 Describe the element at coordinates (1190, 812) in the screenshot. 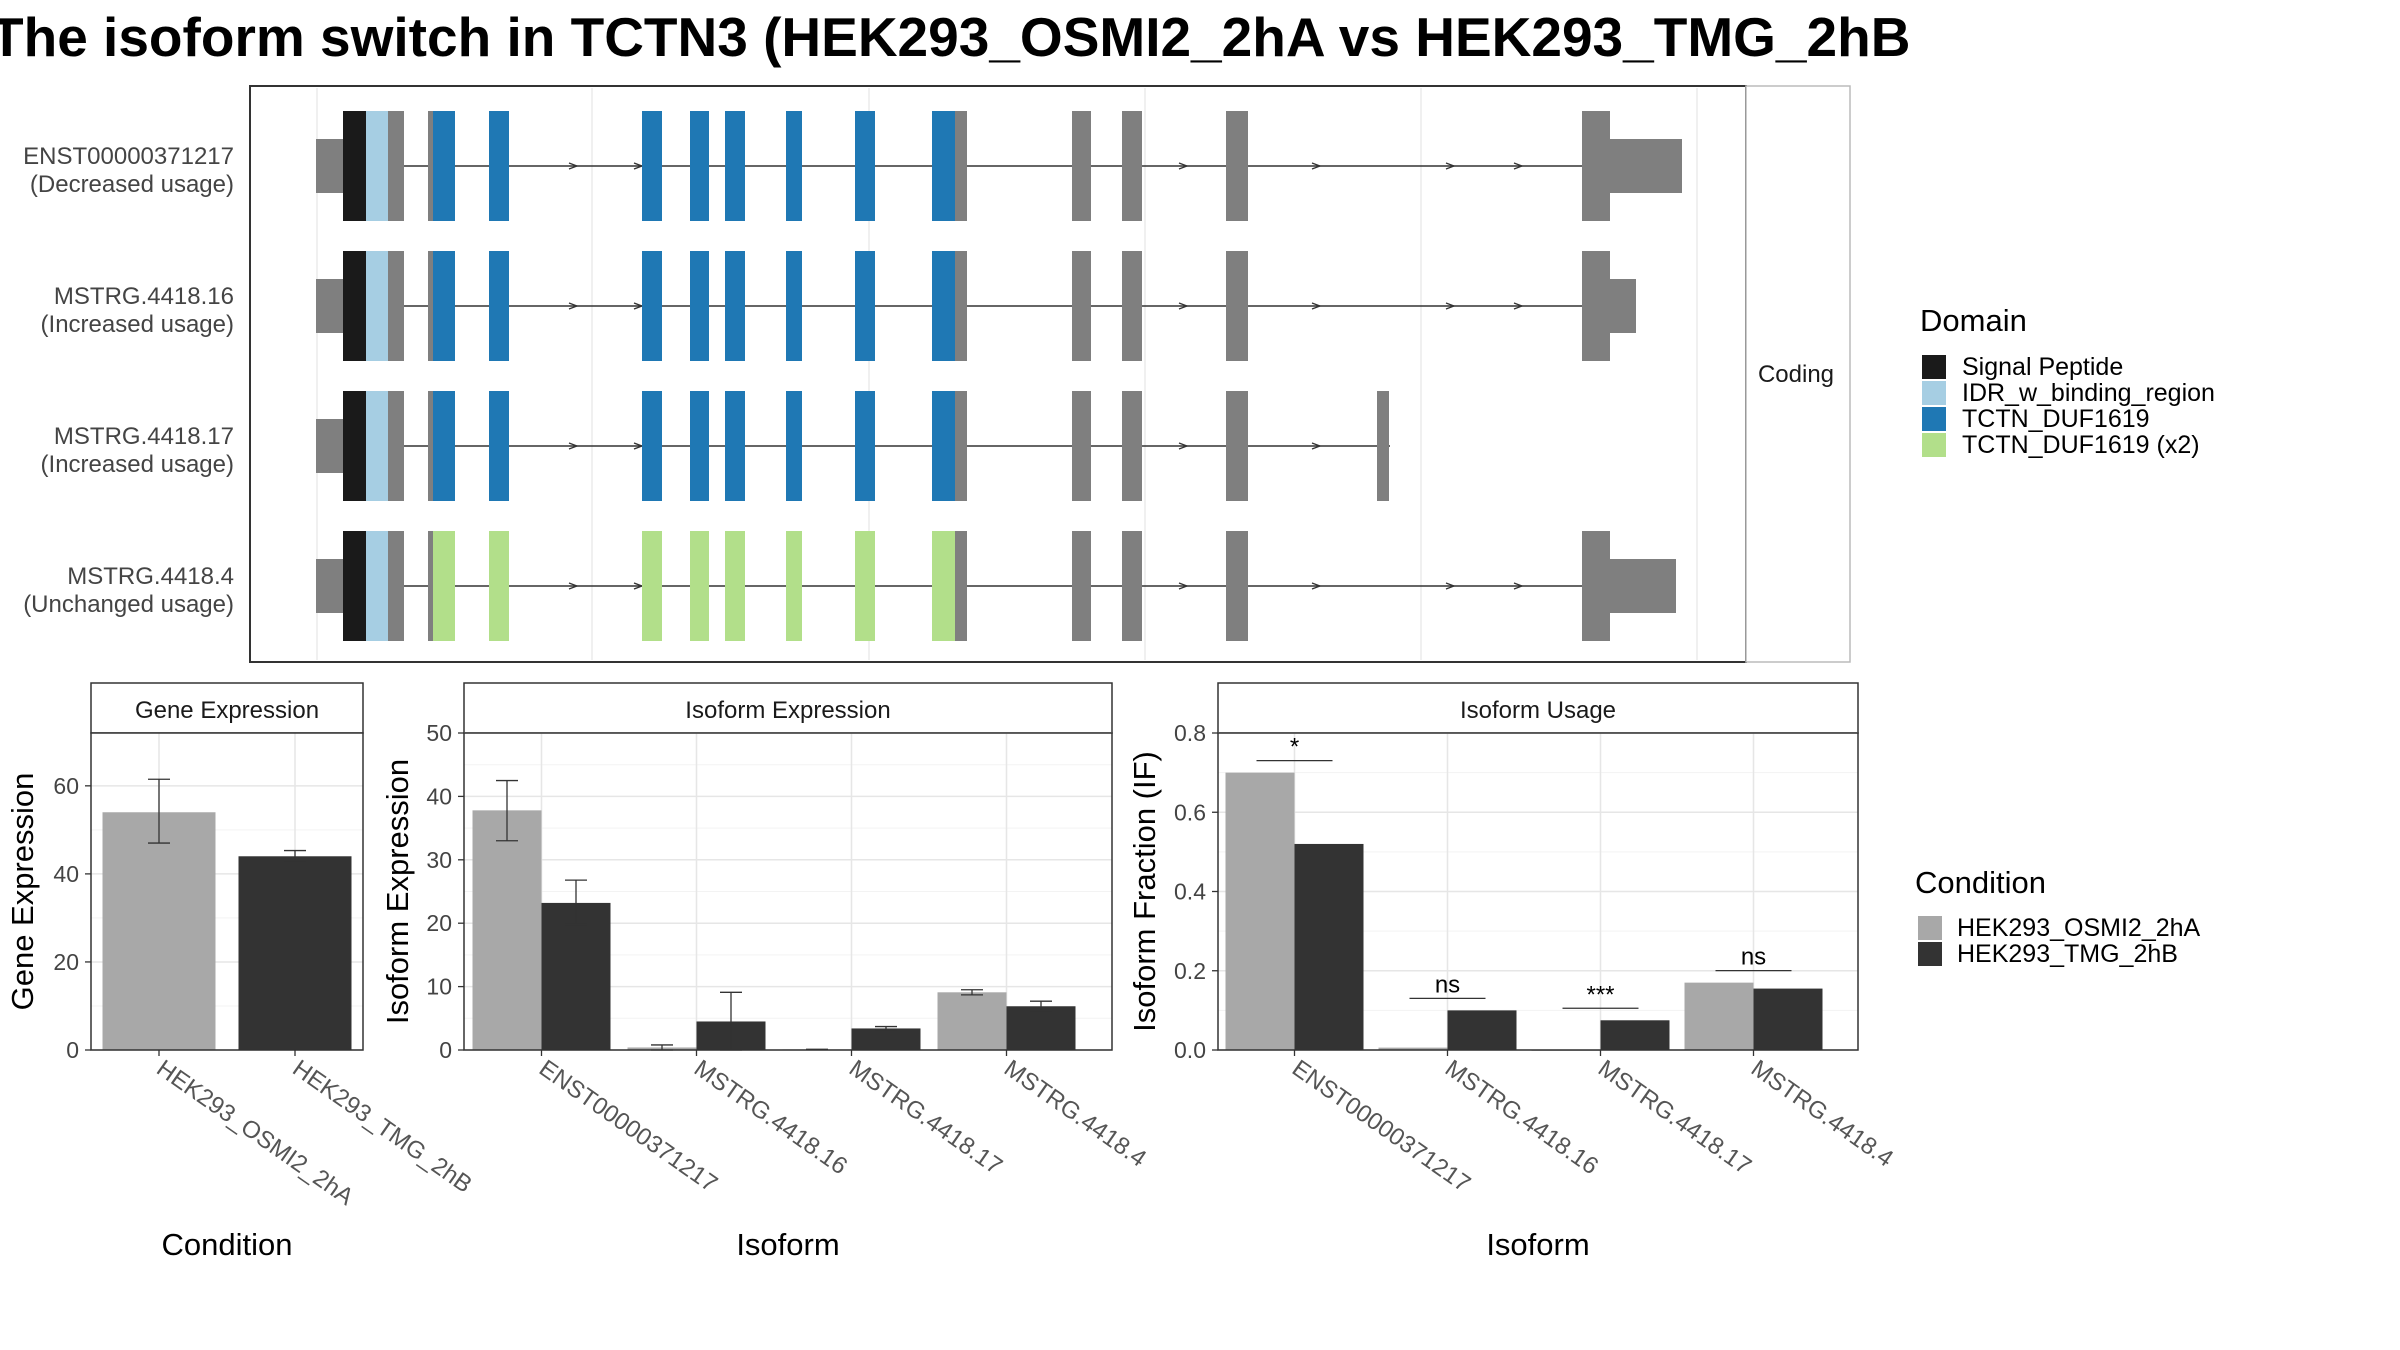

I see `y-tick-label: 0.6` at that location.